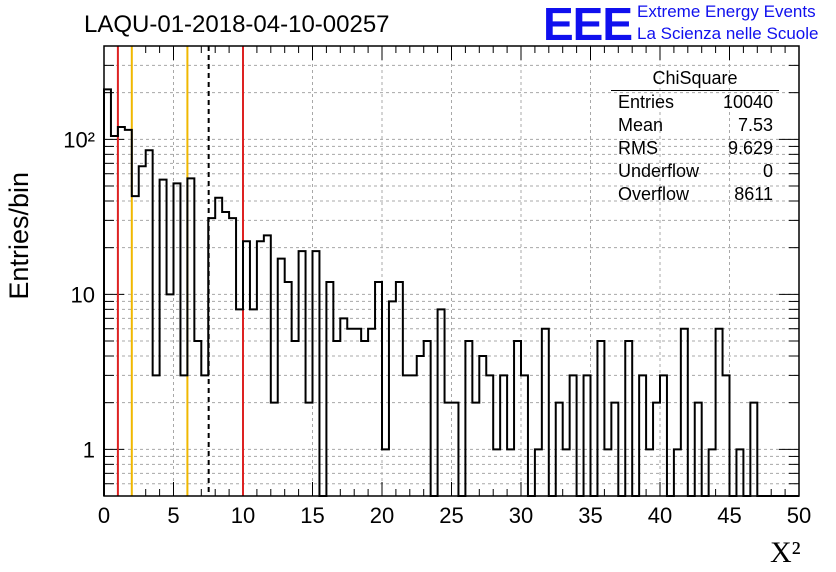 The width and height of the screenshot is (836, 572). Describe the element at coordinates (726, 11) in the screenshot. I see `logo-line-1: Extreme Energy Events` at that location.